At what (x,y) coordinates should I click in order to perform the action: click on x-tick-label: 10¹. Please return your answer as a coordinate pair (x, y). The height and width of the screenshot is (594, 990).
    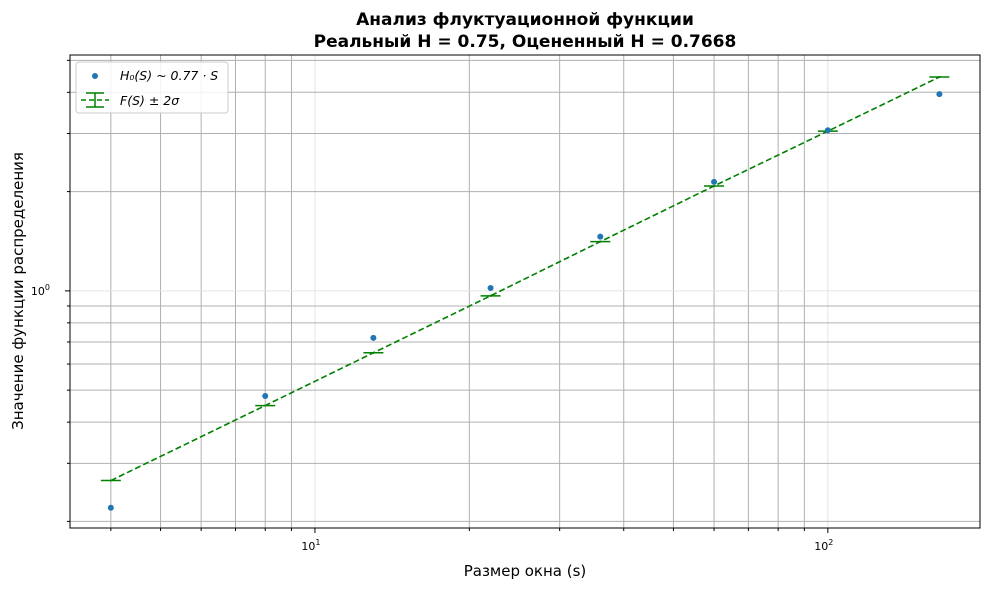
    Looking at the image, I should click on (310, 545).